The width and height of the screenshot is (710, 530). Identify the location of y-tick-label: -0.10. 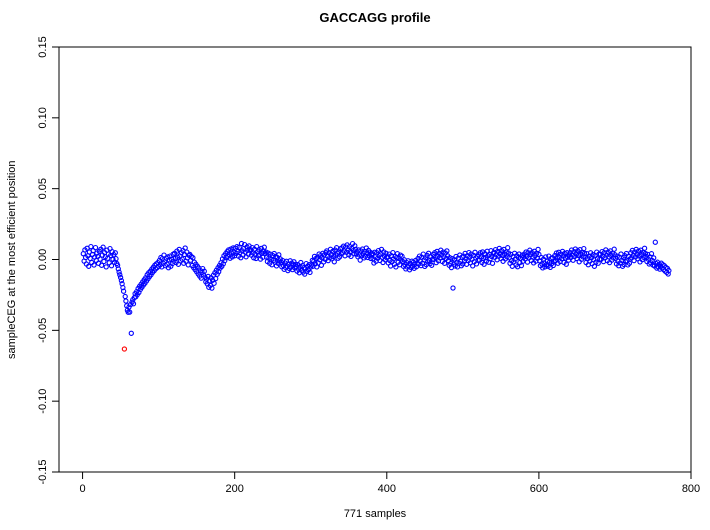
(43, 401).